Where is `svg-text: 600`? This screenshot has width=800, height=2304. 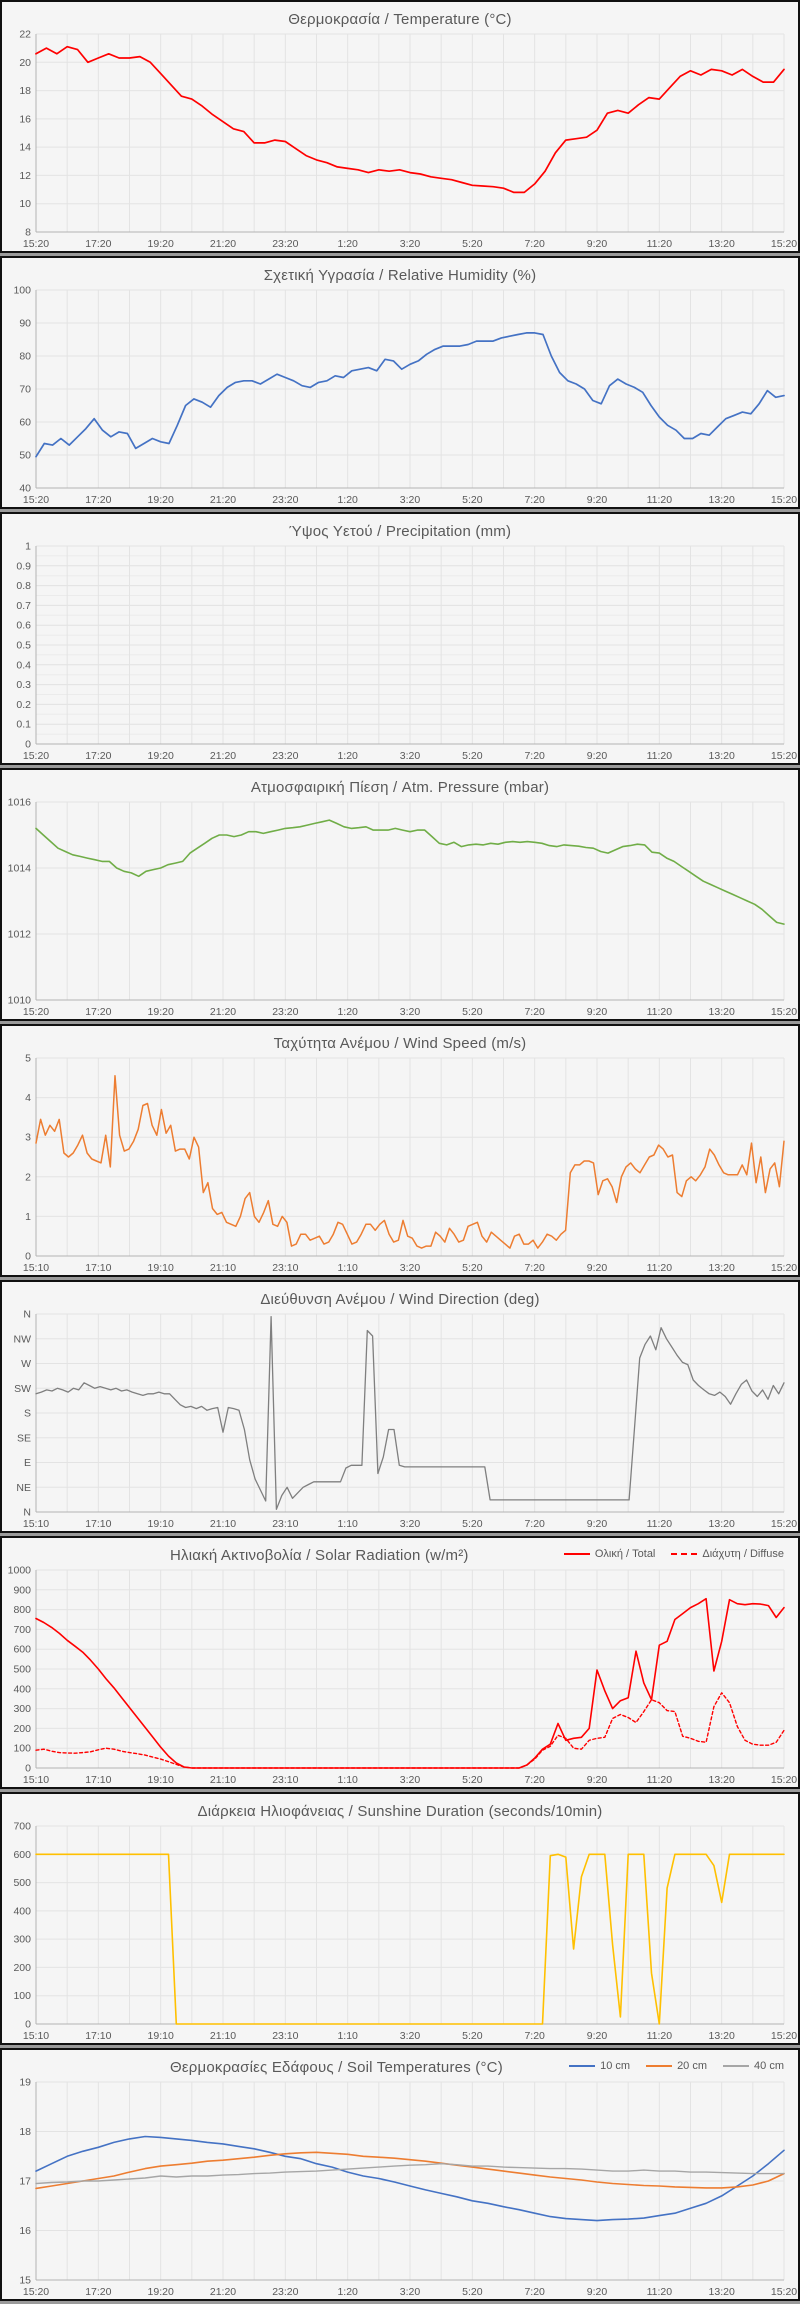 svg-text: 600 is located at coordinates (22, 1855).